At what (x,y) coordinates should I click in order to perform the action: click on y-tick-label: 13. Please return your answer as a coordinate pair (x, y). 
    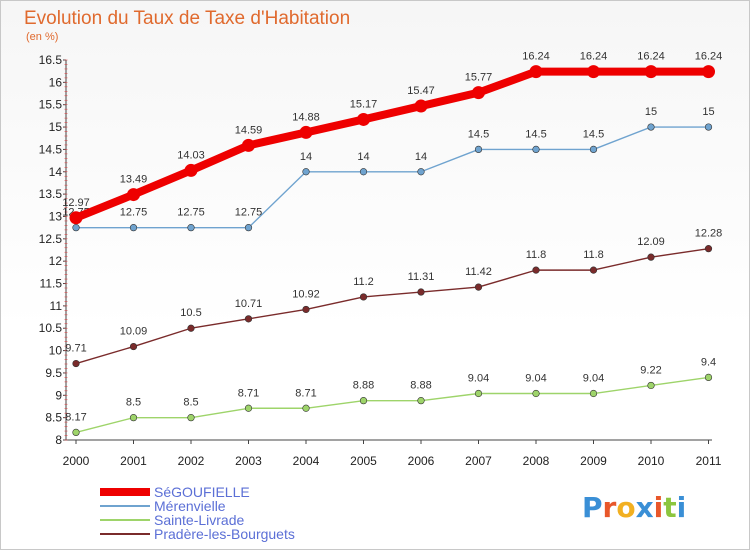
    Looking at the image, I should click on (56, 216).